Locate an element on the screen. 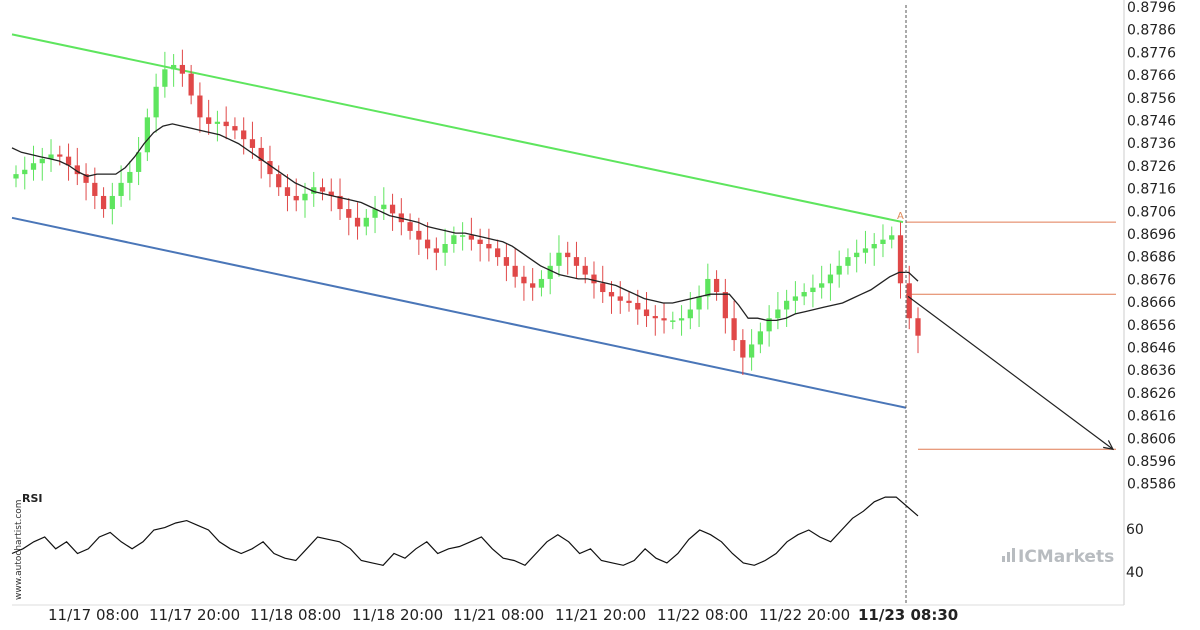 Image resolution: width=1200 pixels, height=630 pixels. price-tick-label: 0.8736 is located at coordinates (1151, 144).